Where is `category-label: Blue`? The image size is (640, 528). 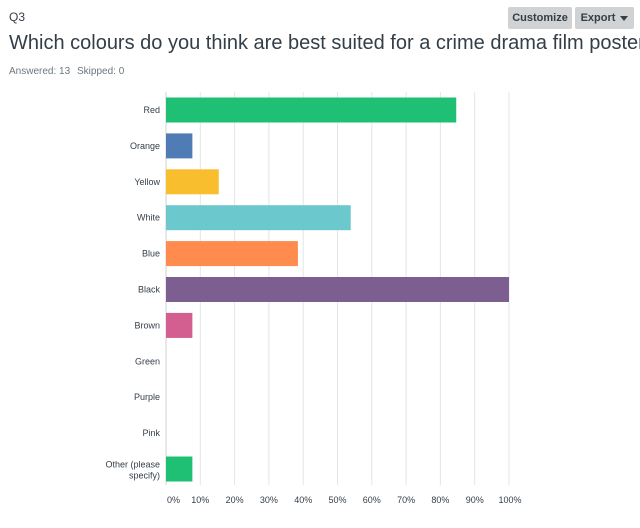
category-label: Blue is located at coordinates (151, 254).